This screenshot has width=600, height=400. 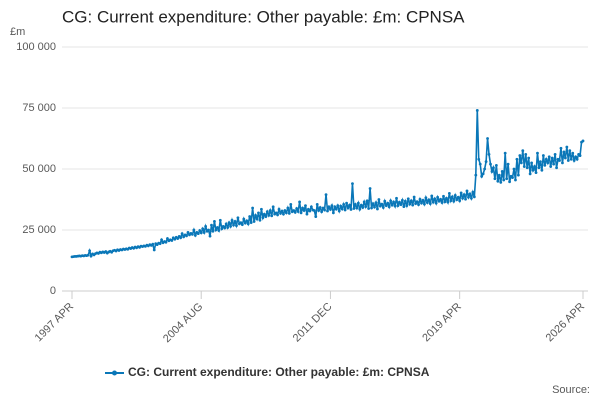 What do you see at coordinates (566, 323) in the screenshot?
I see `x-tick-label: 2026 APR` at bounding box center [566, 323].